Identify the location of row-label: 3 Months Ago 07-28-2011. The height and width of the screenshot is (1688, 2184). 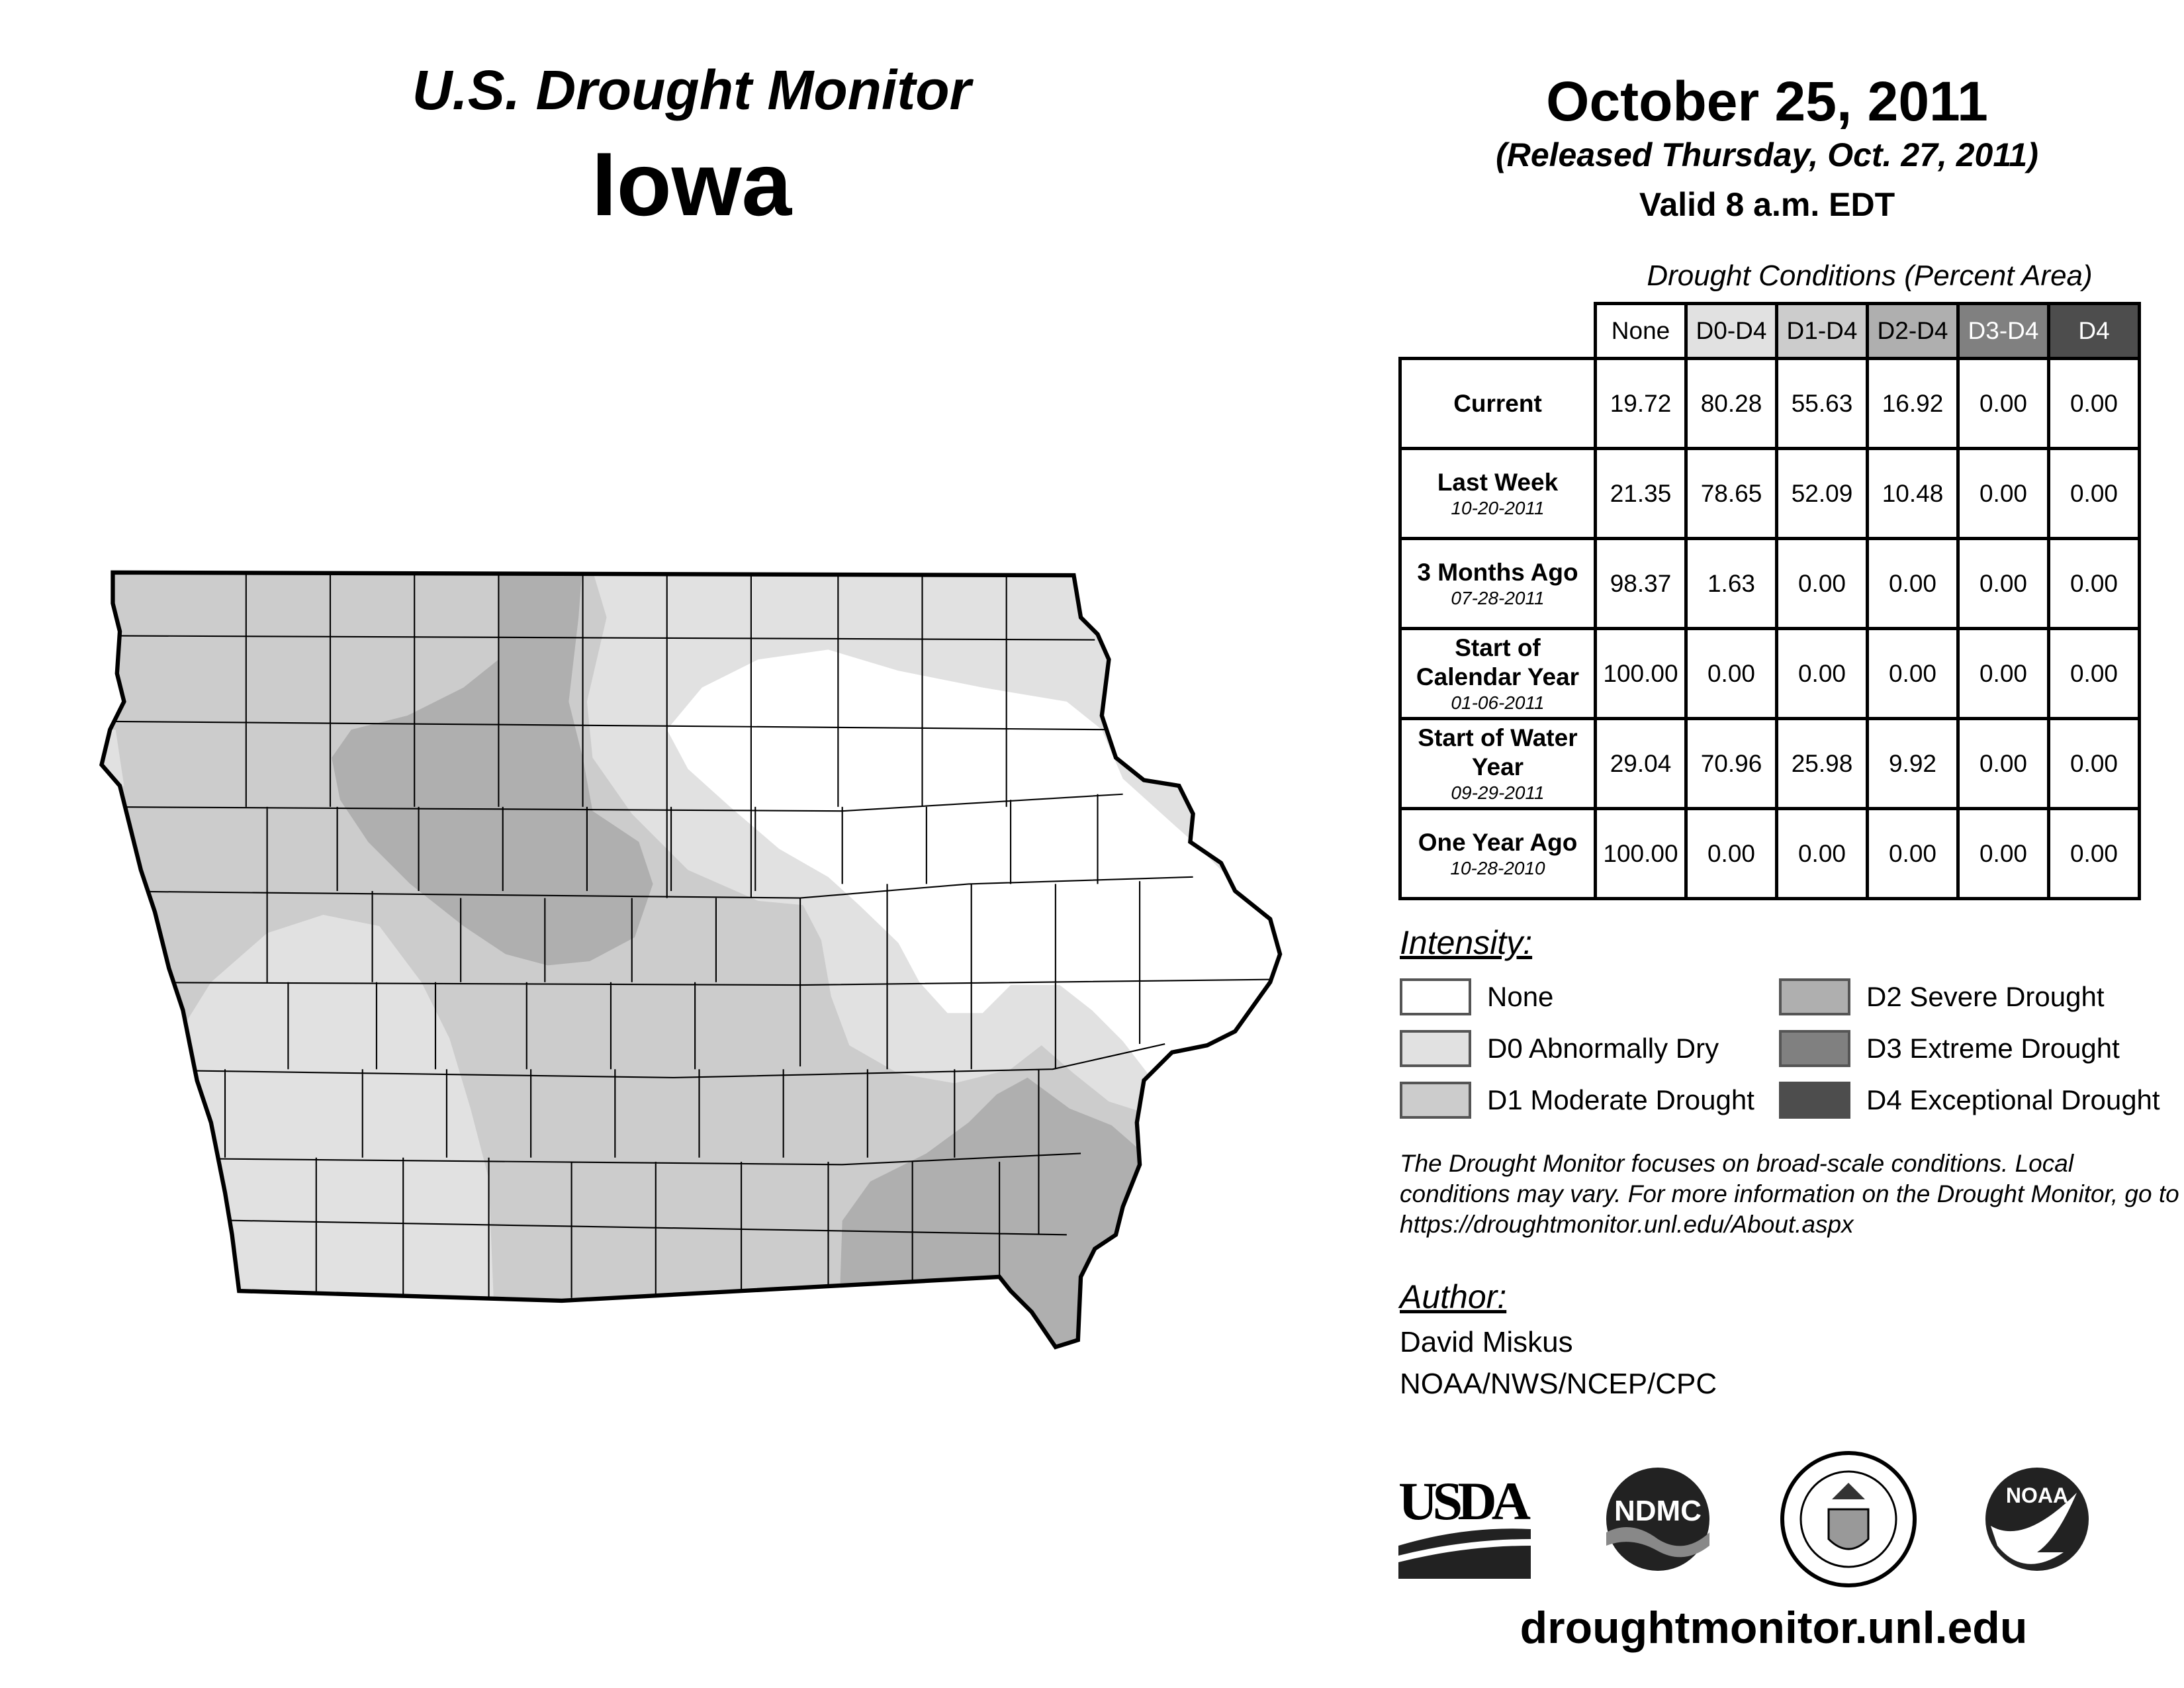
(1497, 583).